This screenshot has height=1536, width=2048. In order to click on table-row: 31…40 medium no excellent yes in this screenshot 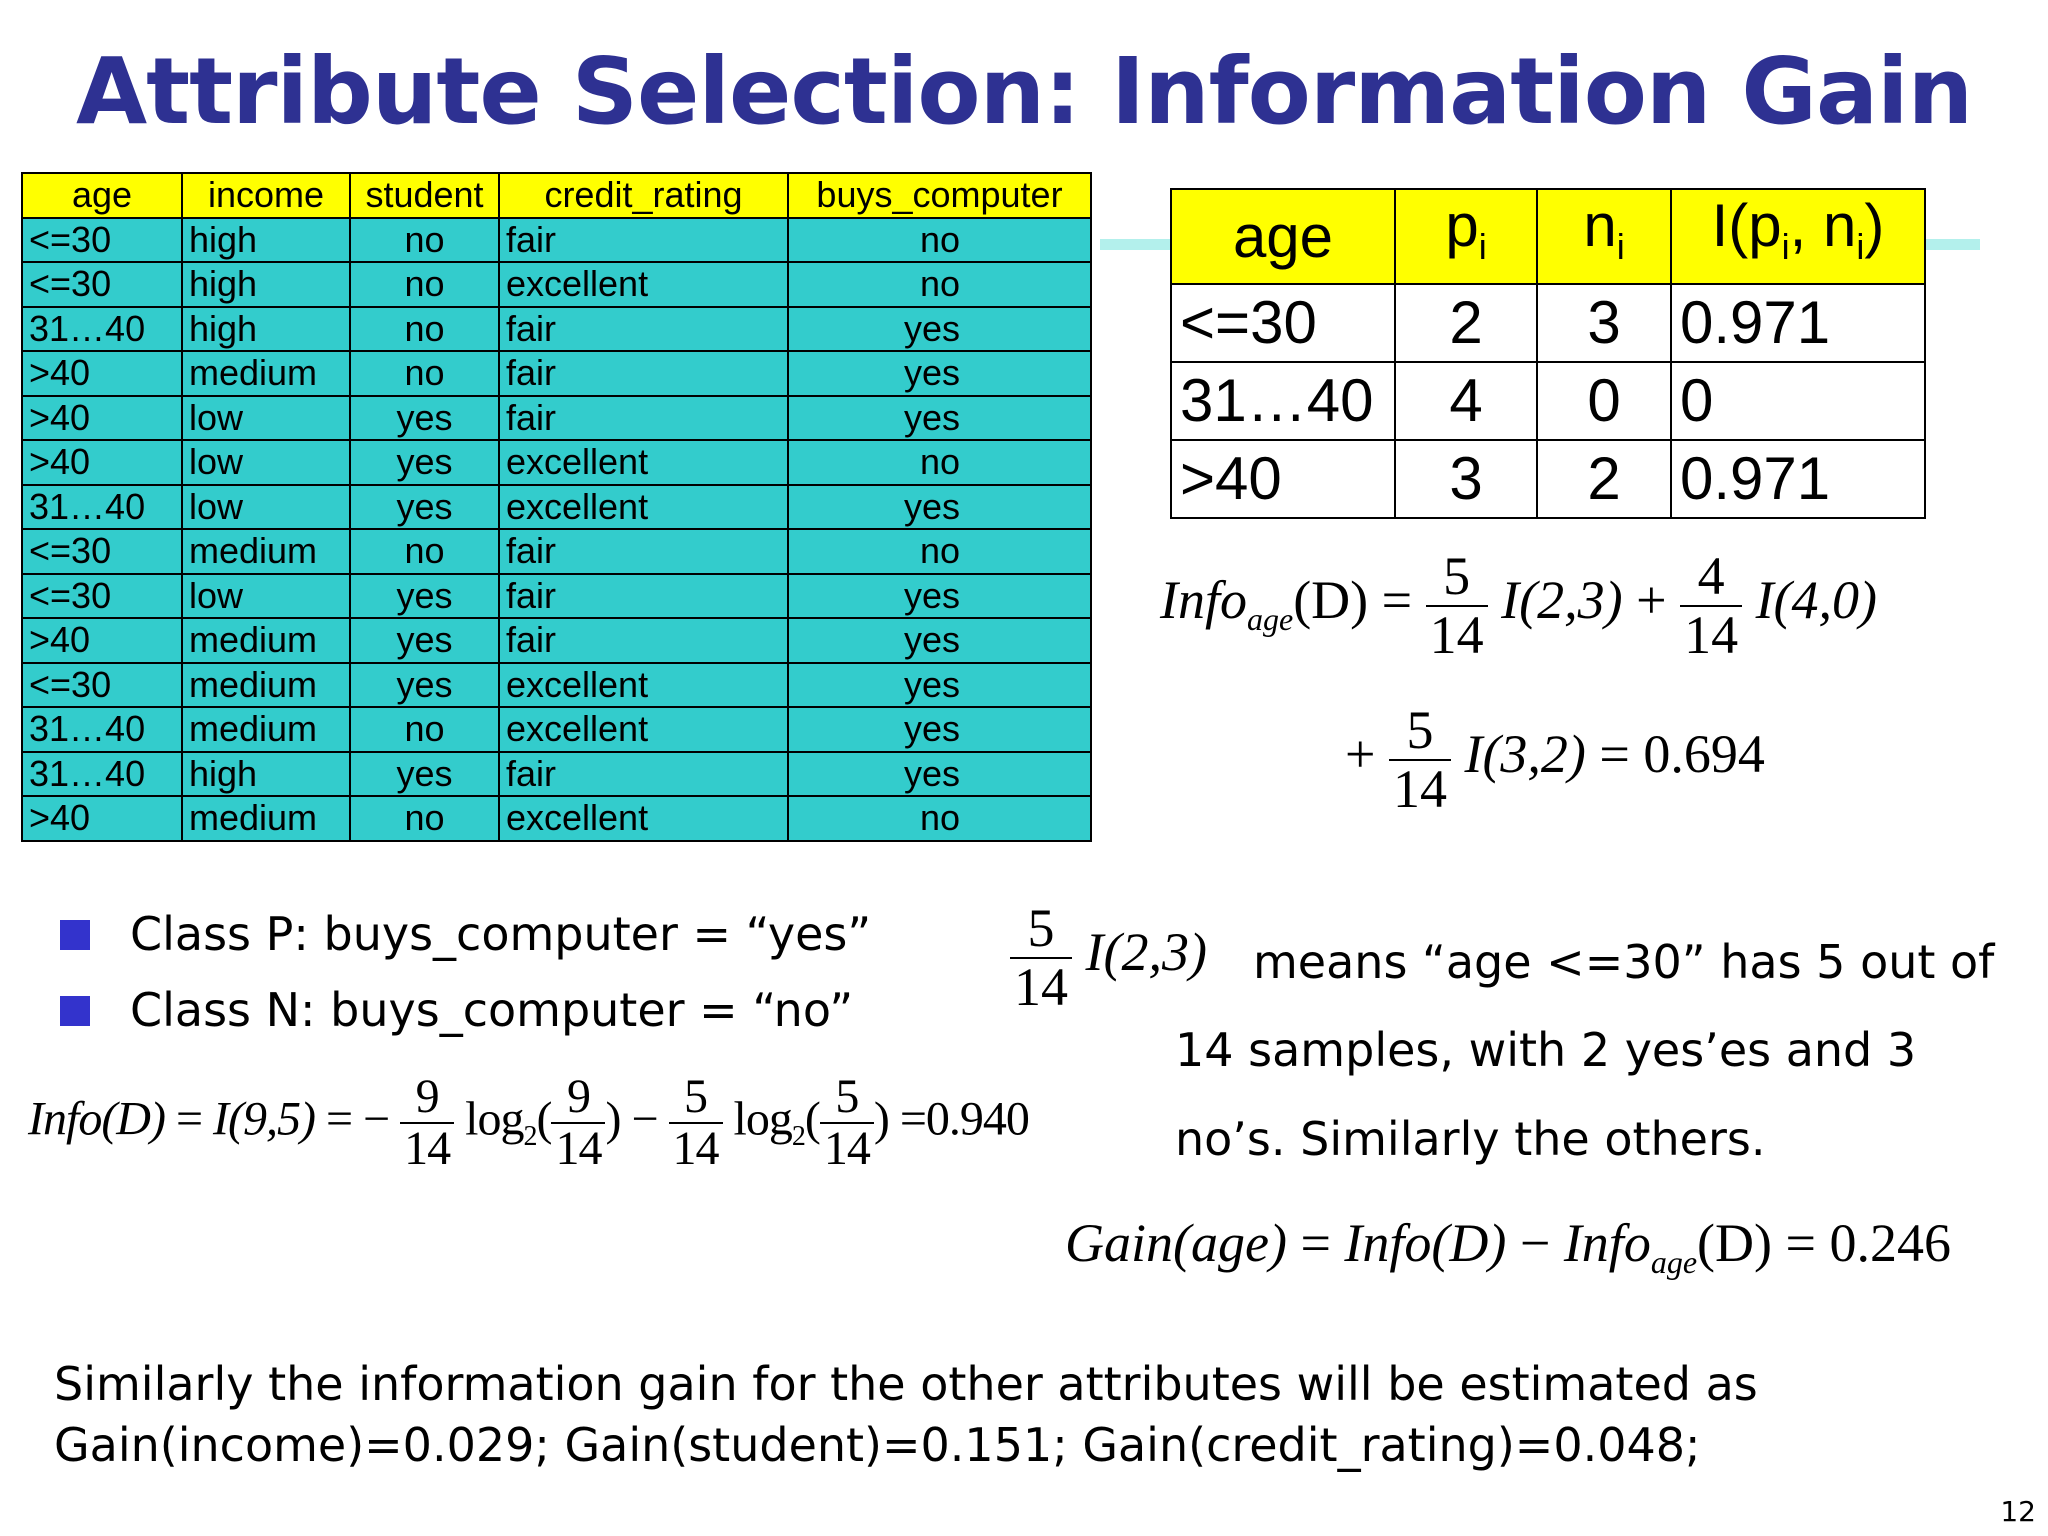, I will do `click(556, 729)`.